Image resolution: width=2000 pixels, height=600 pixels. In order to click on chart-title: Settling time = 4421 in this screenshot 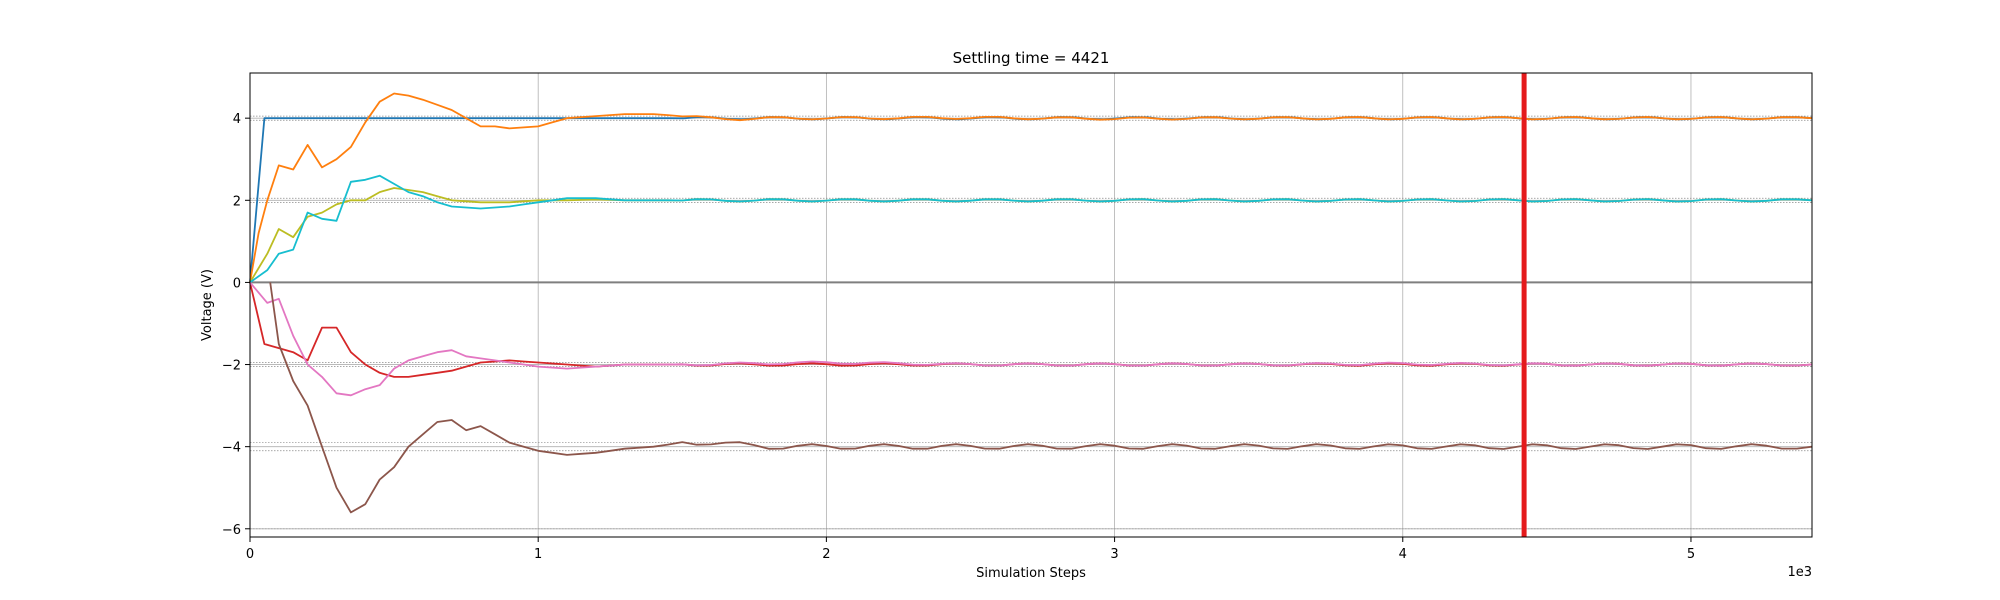, I will do `click(1031, 58)`.